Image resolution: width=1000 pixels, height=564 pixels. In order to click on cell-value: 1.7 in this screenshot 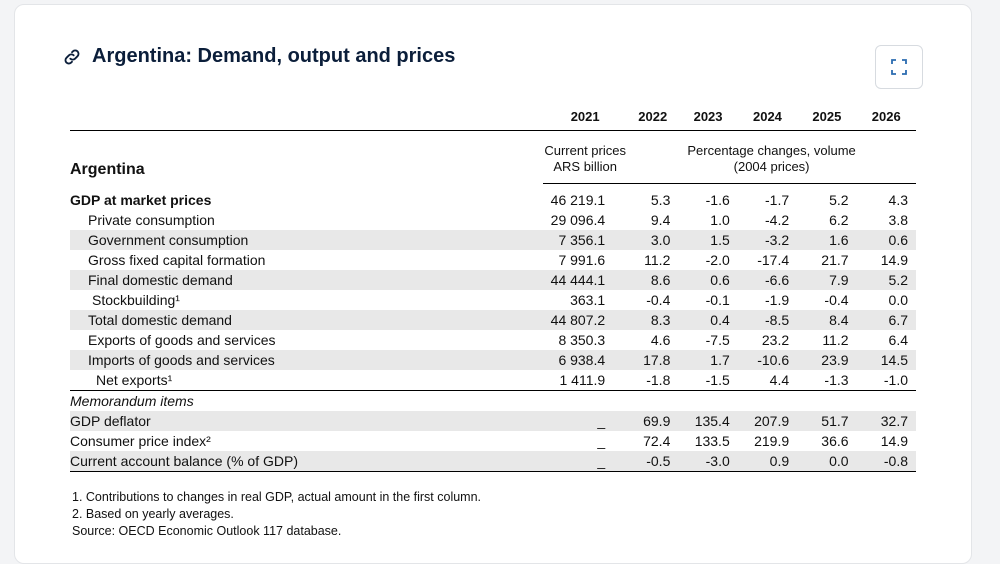, I will do `click(708, 360)`.